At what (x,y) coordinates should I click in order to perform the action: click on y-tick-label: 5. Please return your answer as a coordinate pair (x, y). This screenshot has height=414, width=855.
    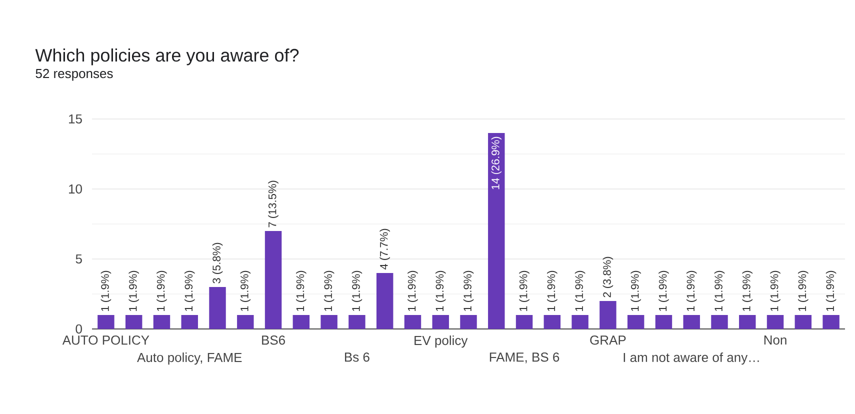
    Looking at the image, I should click on (79, 259).